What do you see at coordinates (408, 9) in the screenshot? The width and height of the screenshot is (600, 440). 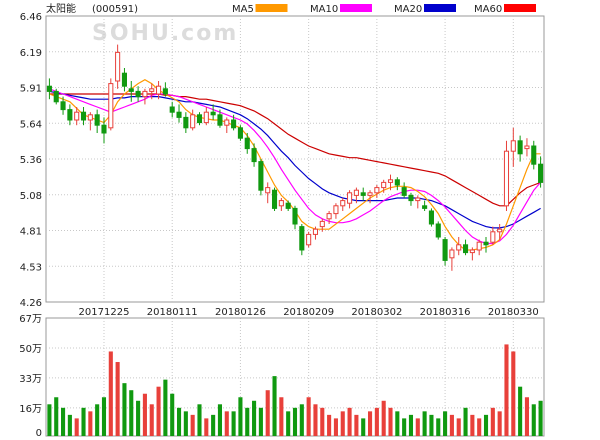 I see `legend-label-ma20: MA20` at bounding box center [408, 9].